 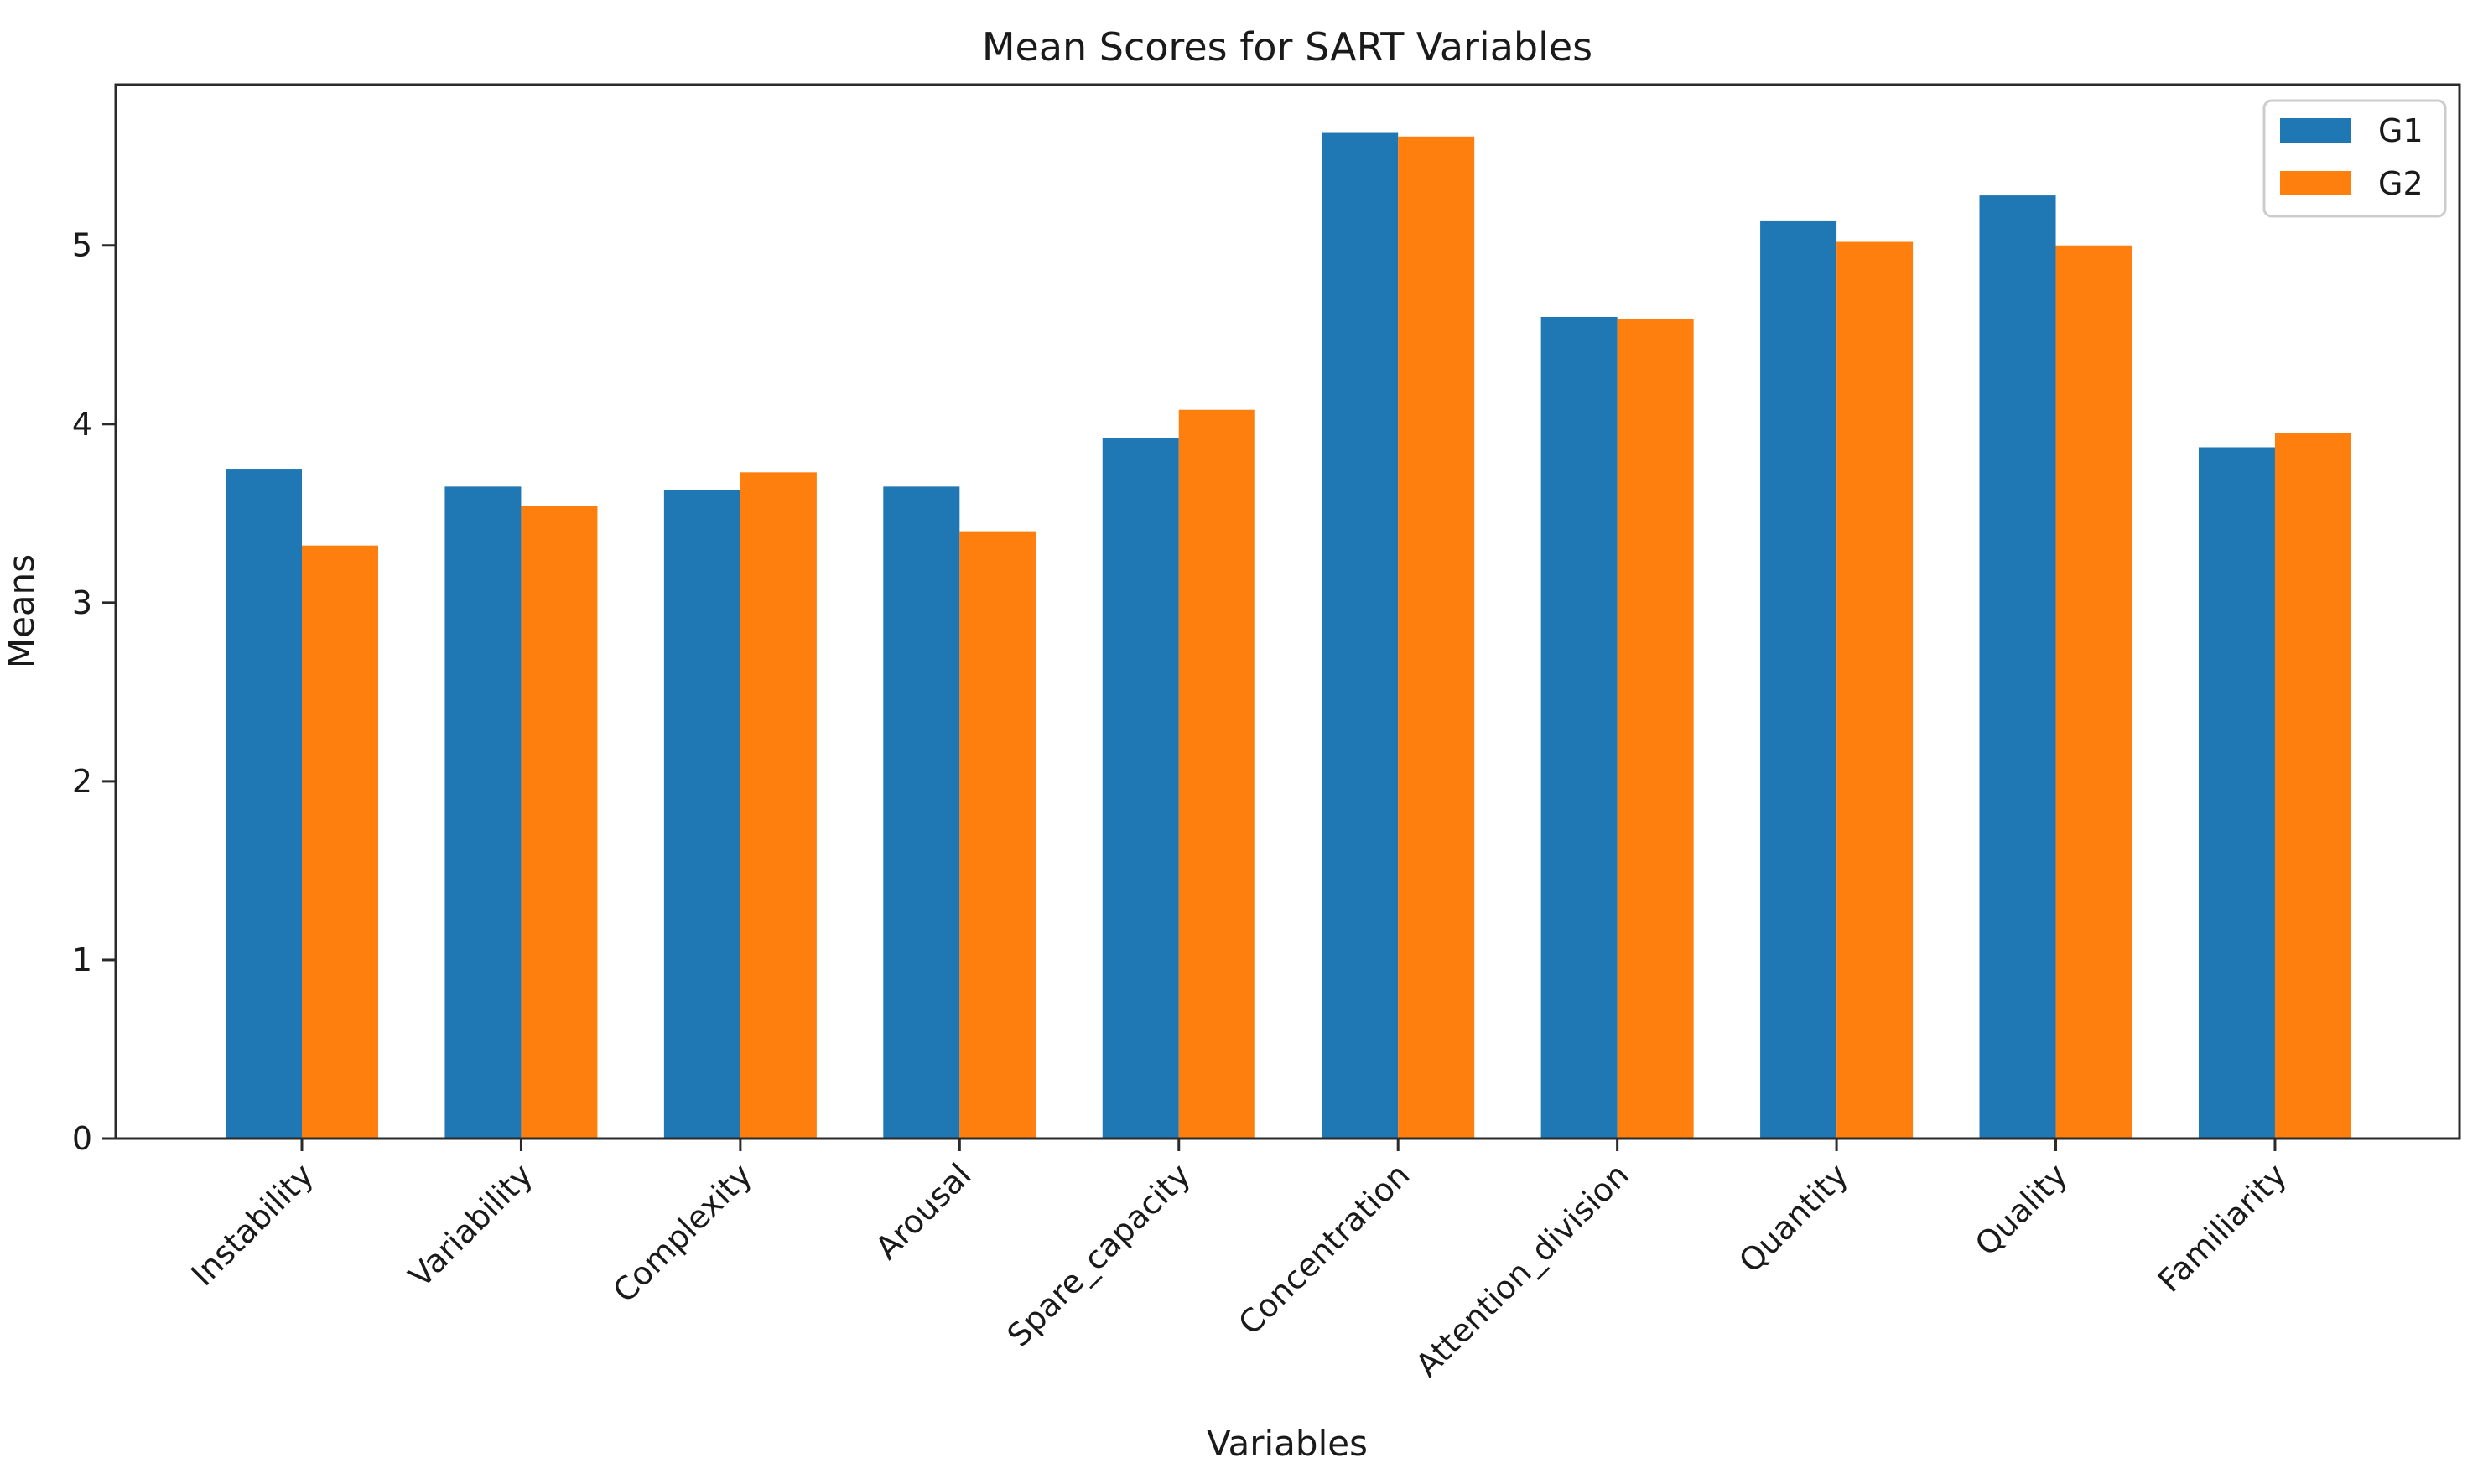 I want to click on bar-g1-instability, so click(x=264, y=804).